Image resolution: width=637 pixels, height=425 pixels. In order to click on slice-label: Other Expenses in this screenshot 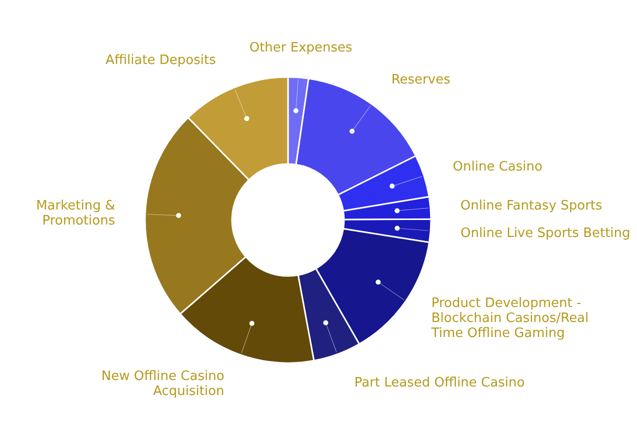, I will do `click(301, 48)`.